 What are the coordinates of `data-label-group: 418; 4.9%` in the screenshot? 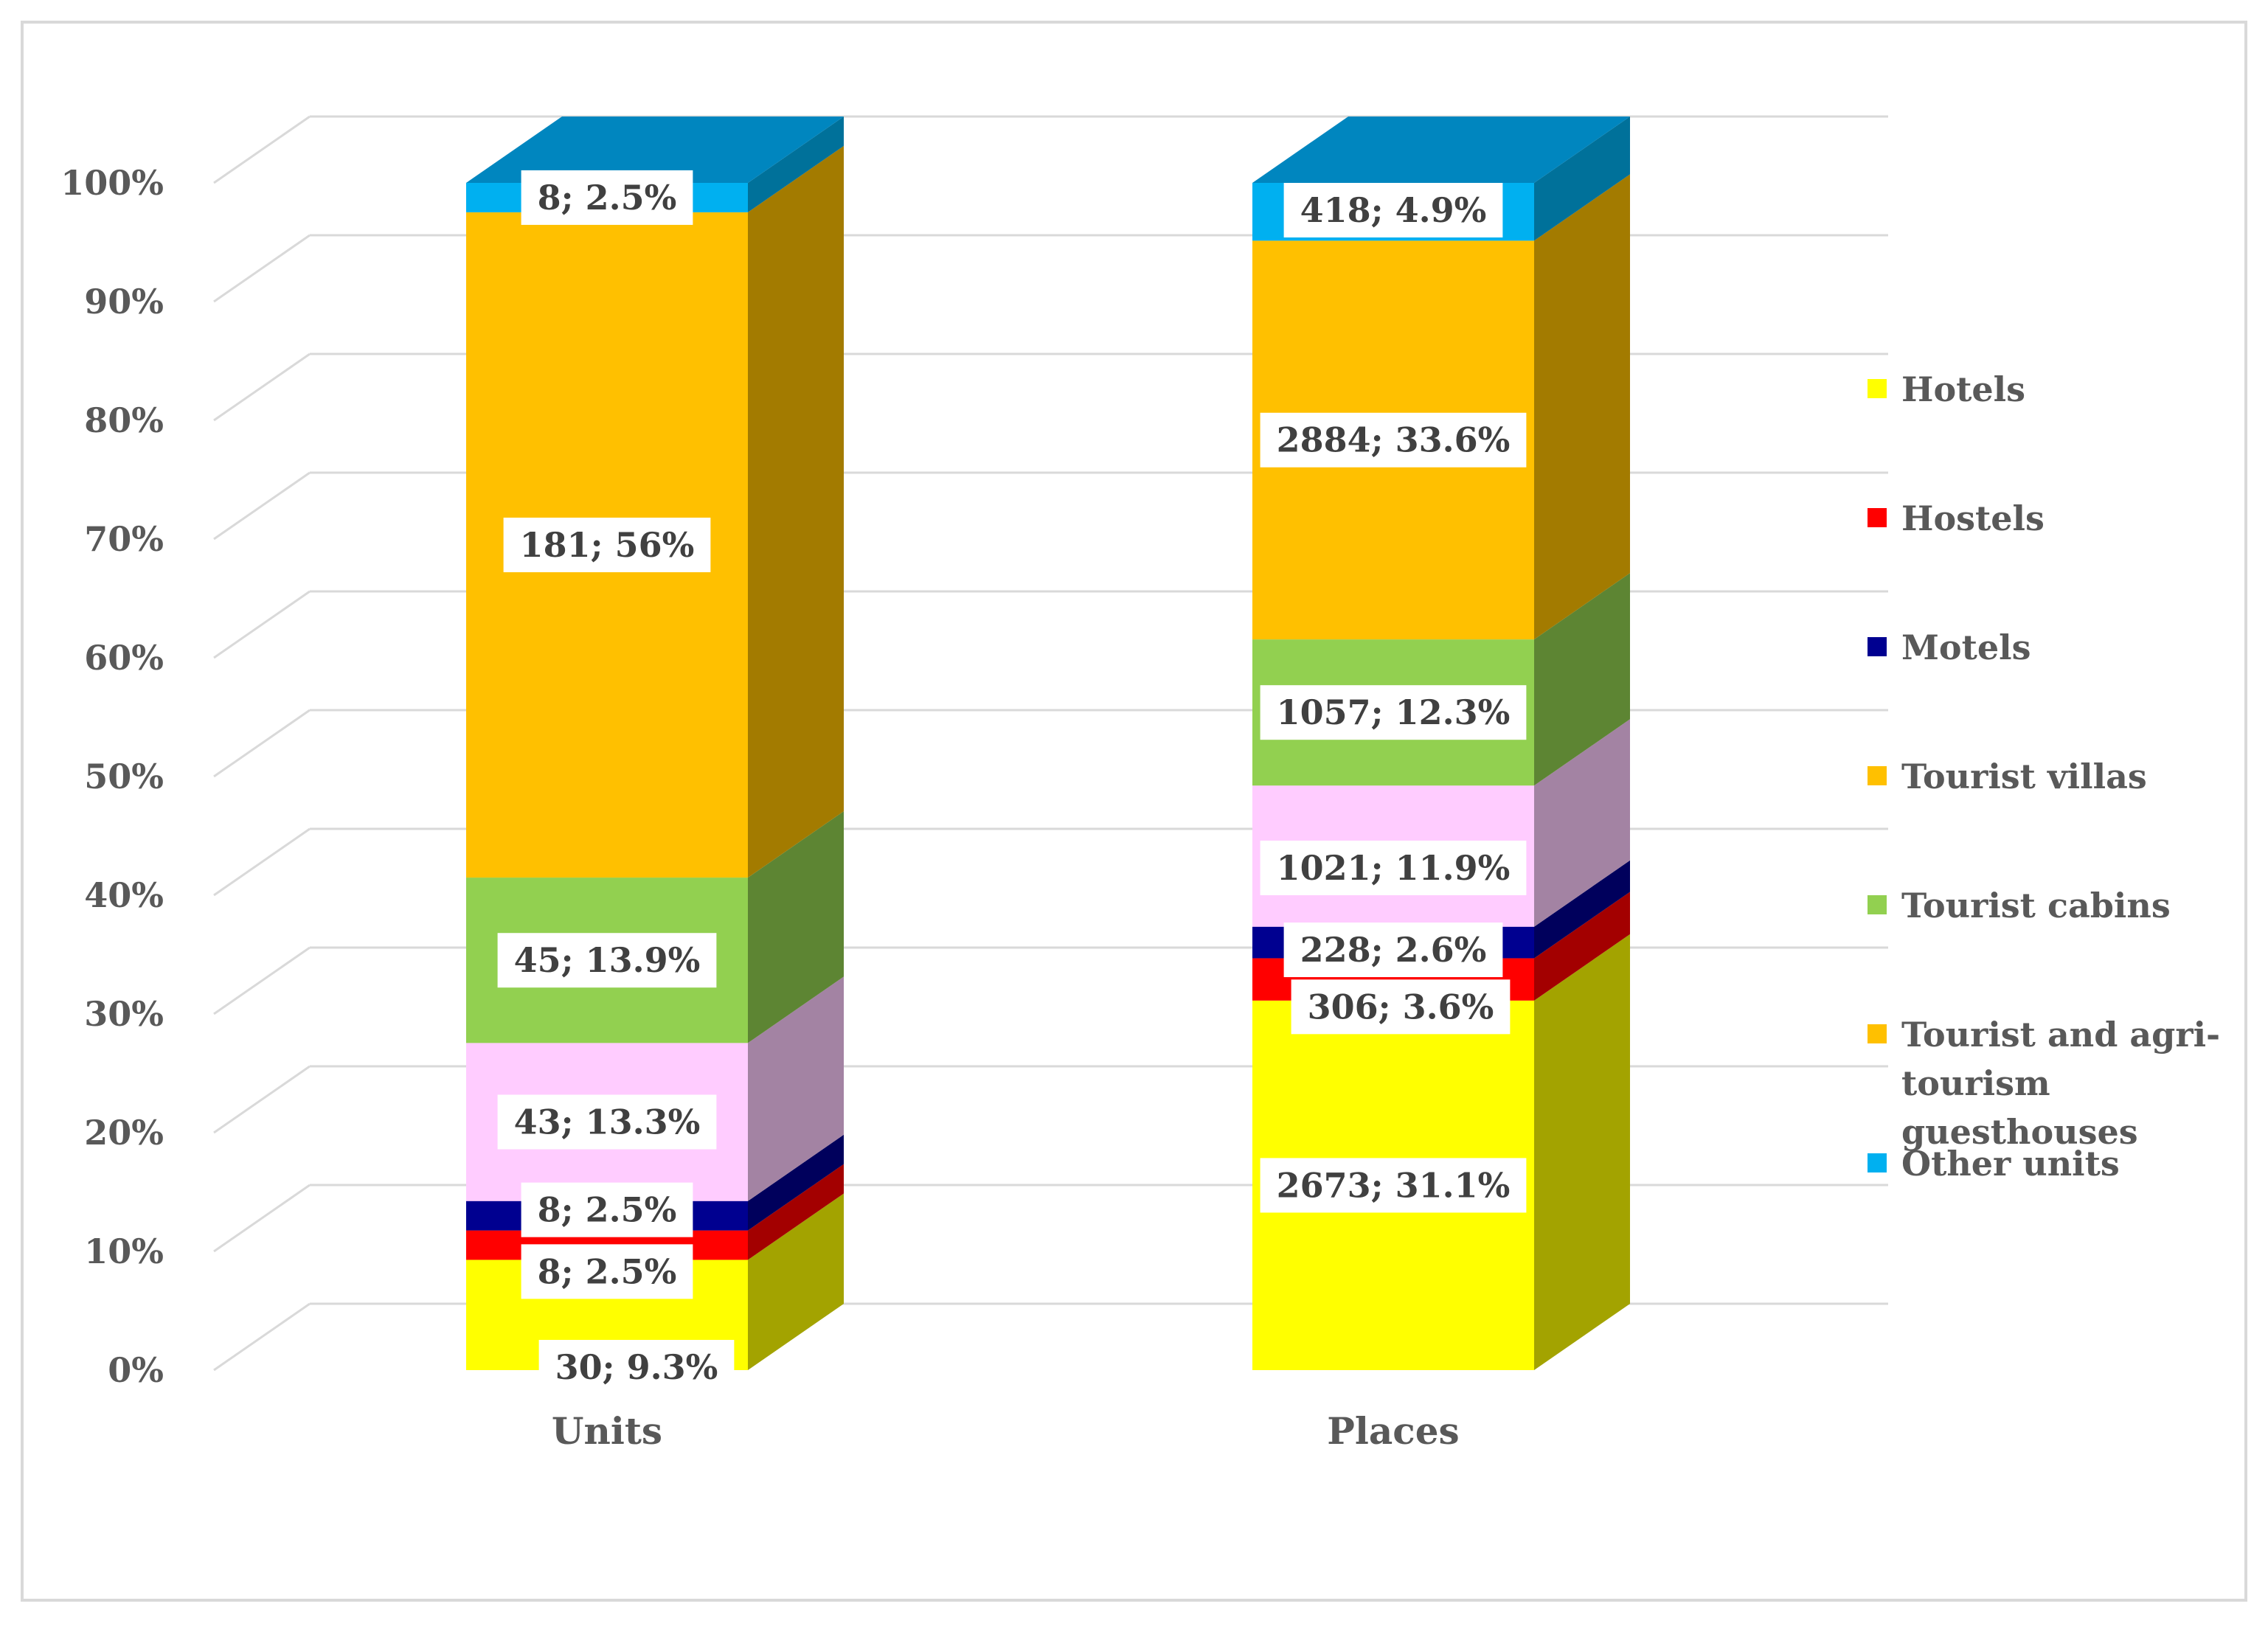 It's located at (1393, 210).